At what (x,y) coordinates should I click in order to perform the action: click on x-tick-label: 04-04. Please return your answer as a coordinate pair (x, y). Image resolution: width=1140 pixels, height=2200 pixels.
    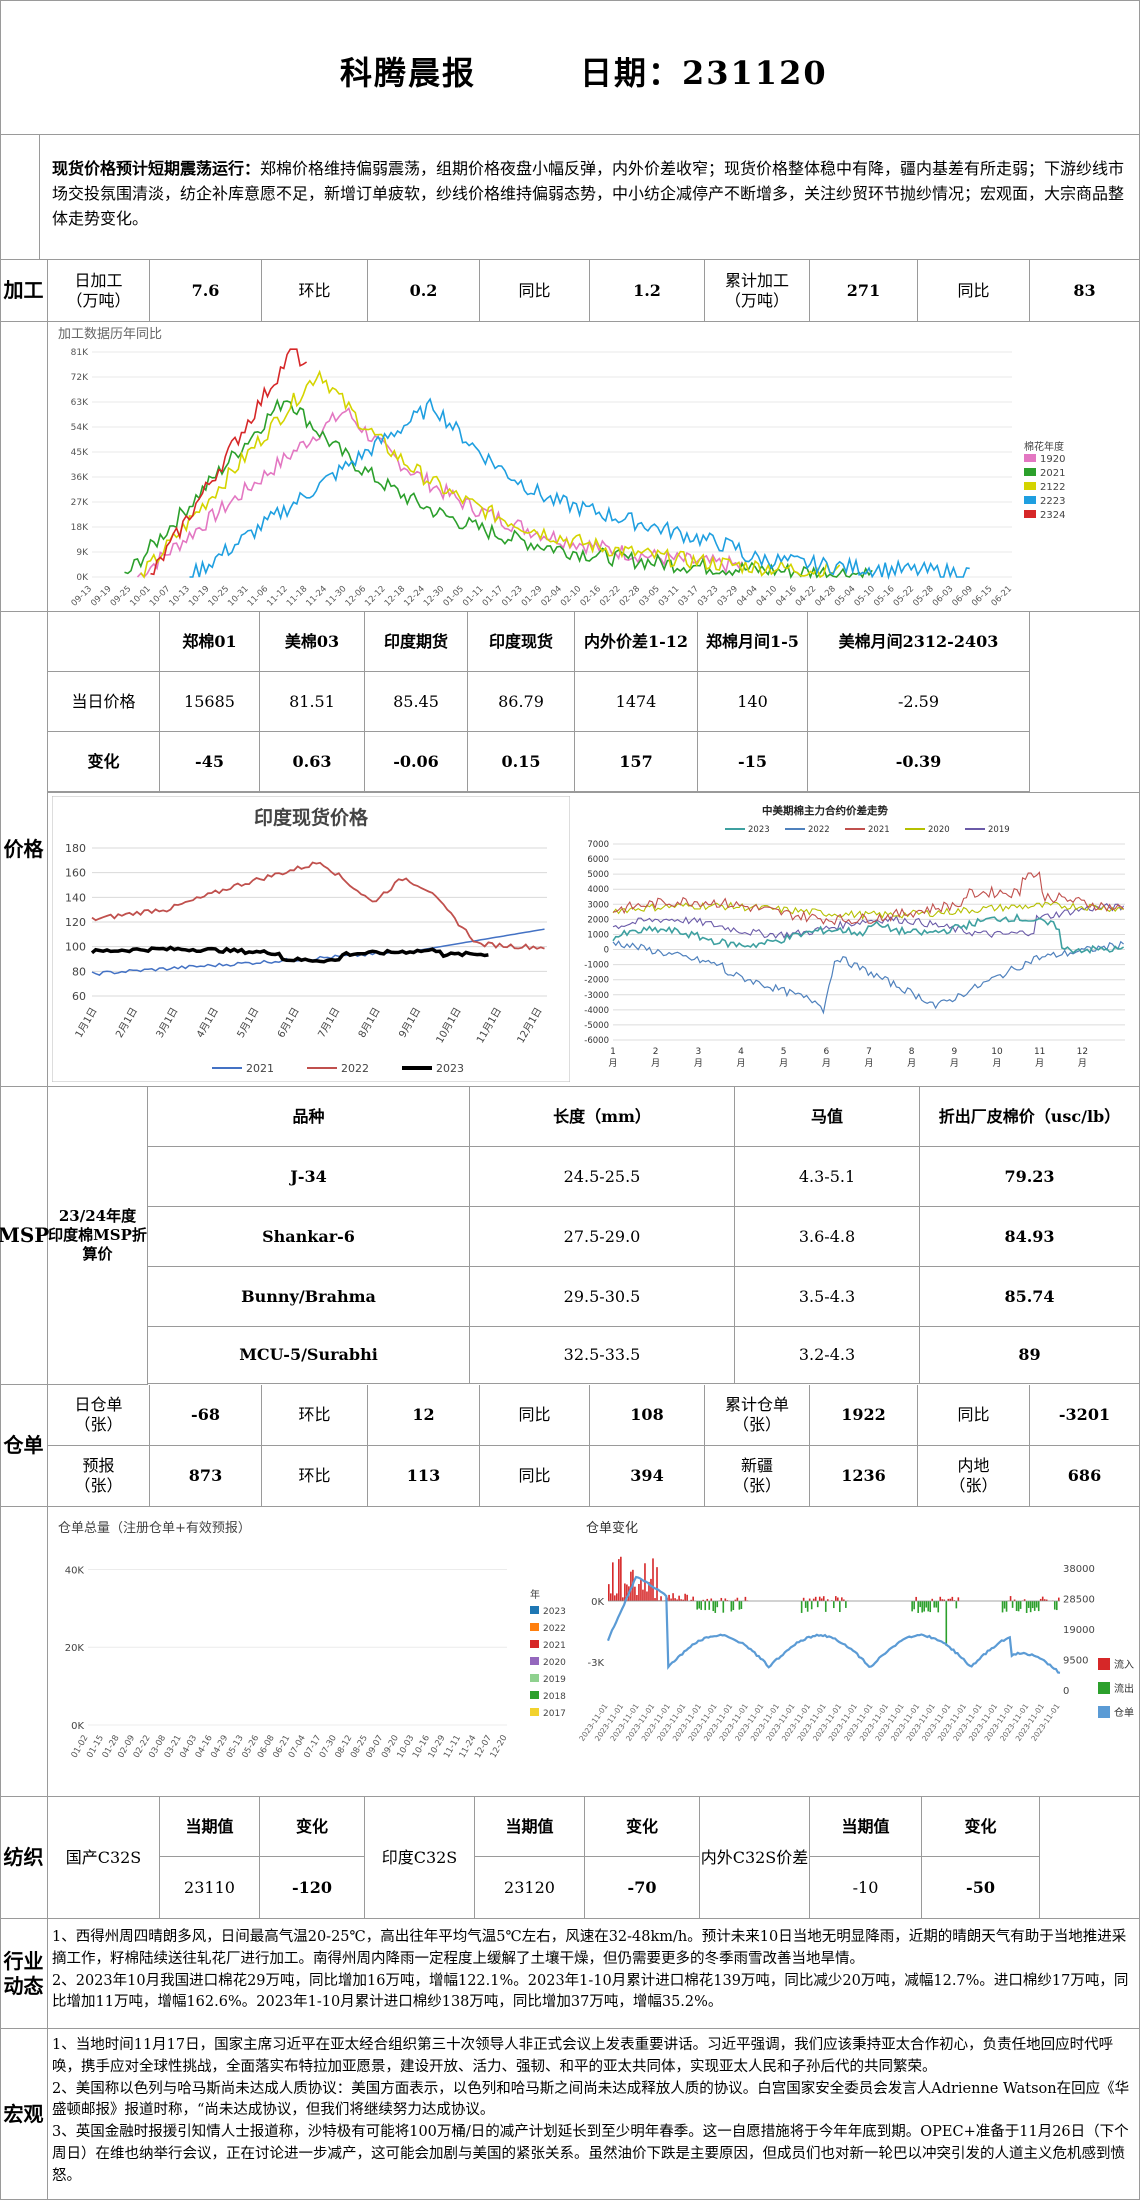
    Looking at the image, I should click on (747, 596).